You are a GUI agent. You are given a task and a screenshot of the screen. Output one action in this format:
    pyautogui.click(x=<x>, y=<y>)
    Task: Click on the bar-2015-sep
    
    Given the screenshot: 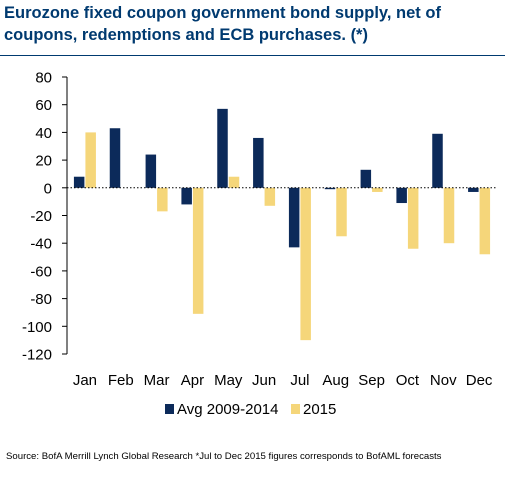 What is the action you would take?
    pyautogui.click(x=377, y=189)
    